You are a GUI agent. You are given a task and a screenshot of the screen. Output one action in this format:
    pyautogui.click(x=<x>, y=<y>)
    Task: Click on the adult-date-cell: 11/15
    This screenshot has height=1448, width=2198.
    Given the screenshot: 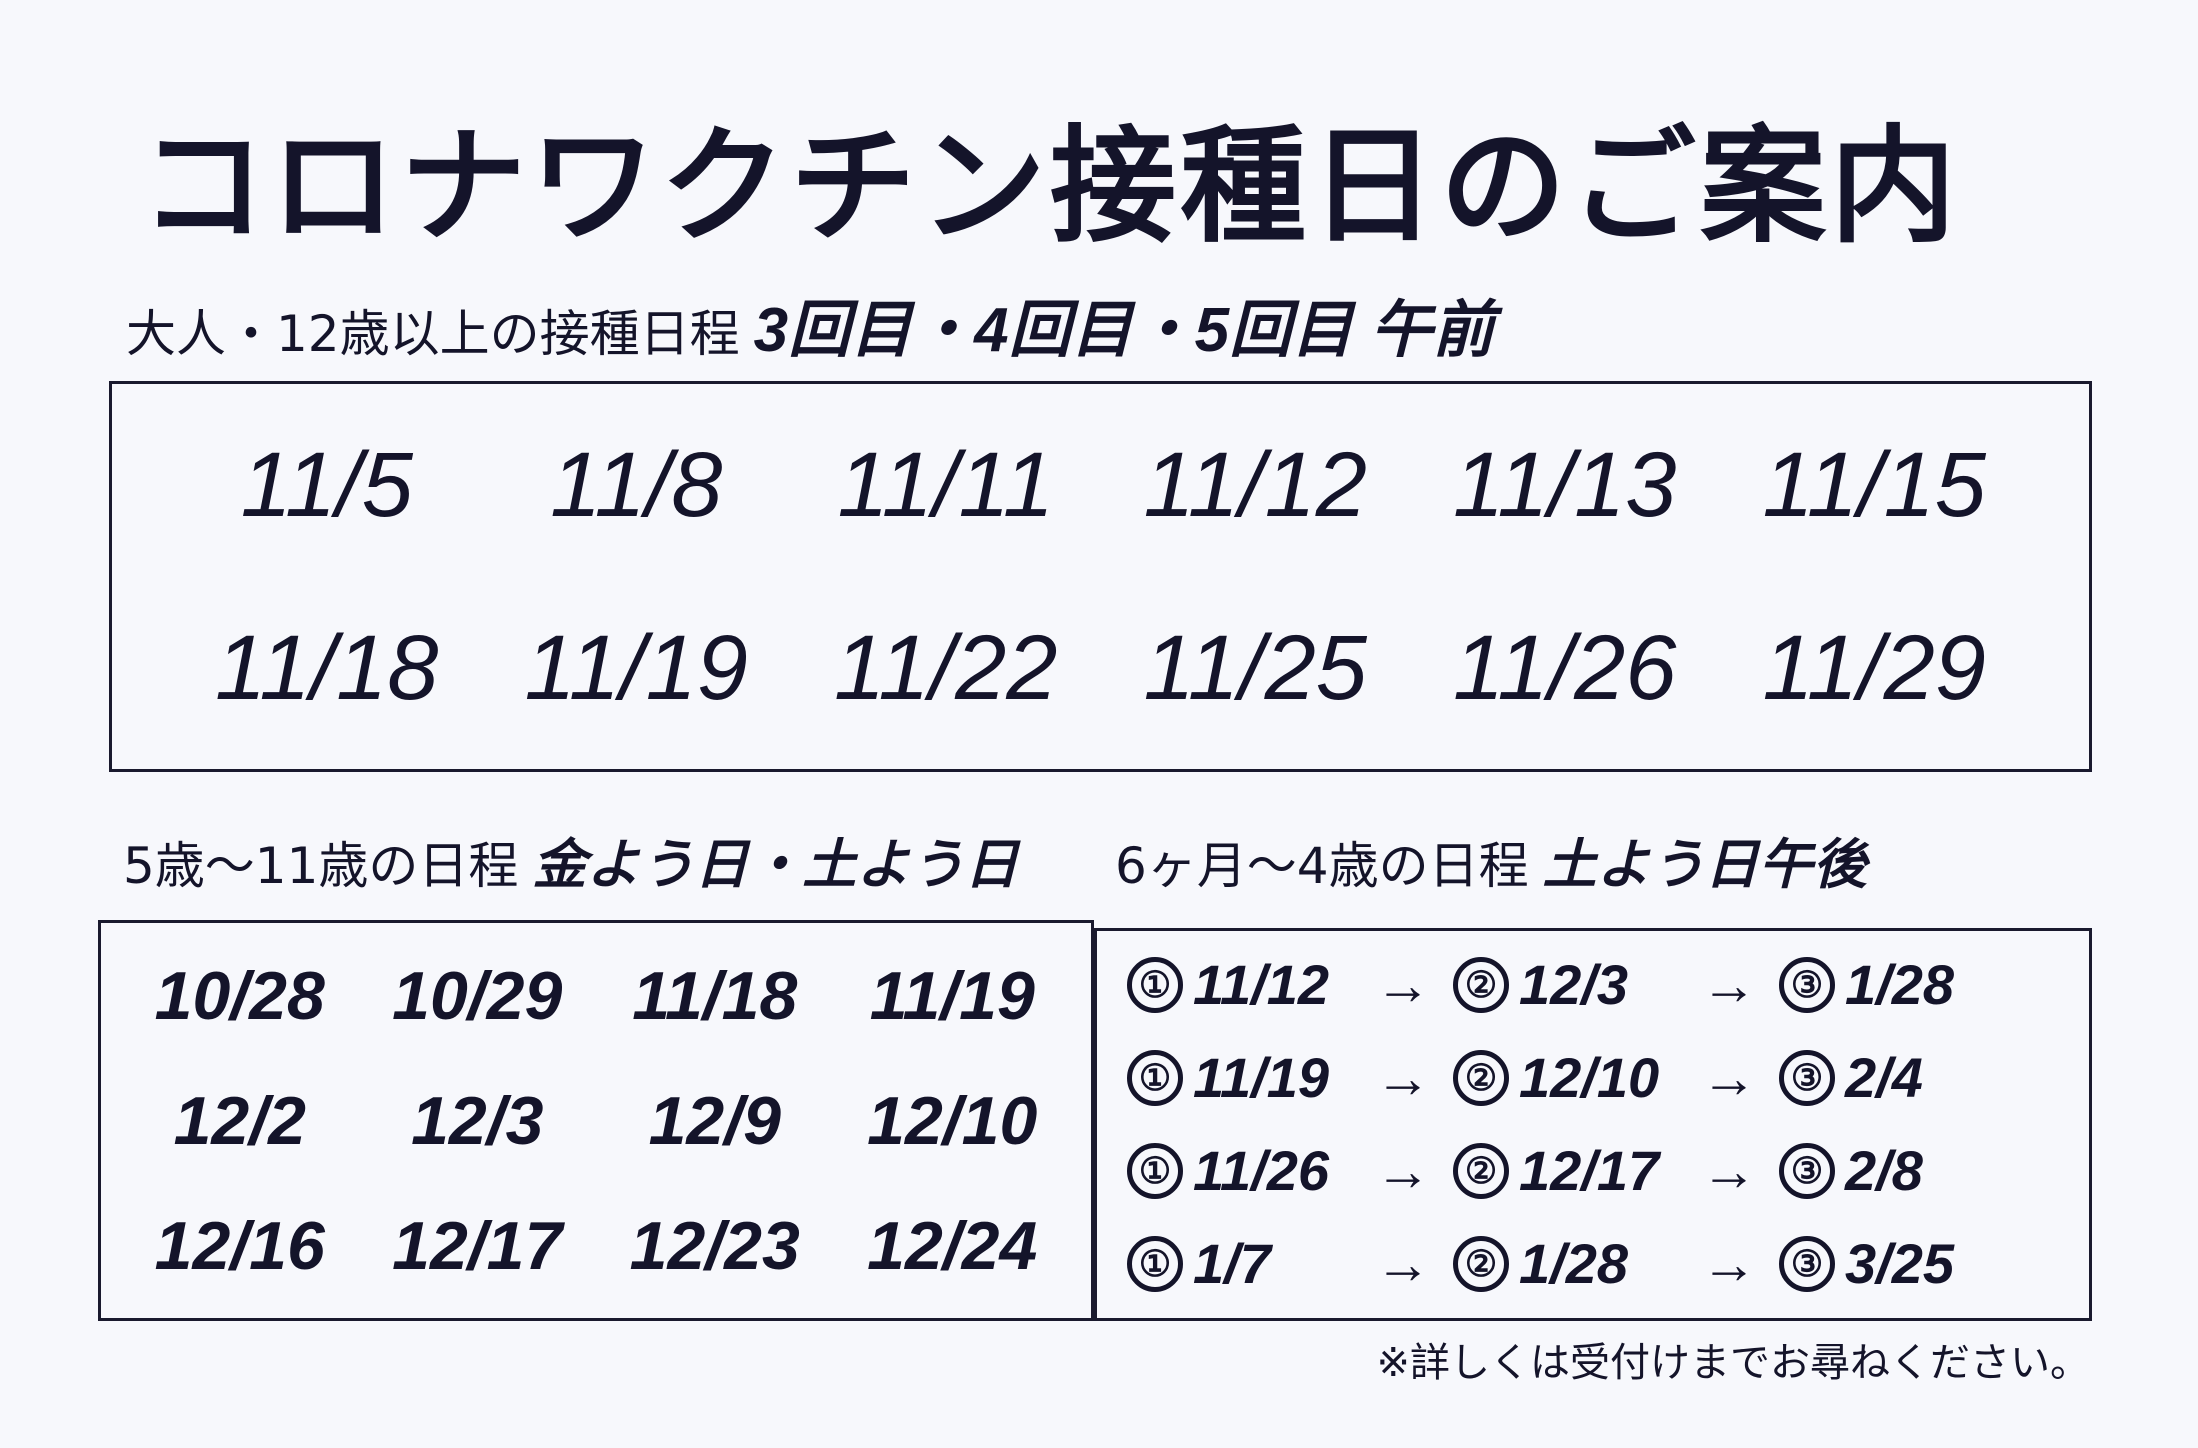 What is the action you would take?
    pyautogui.click(x=1875, y=485)
    